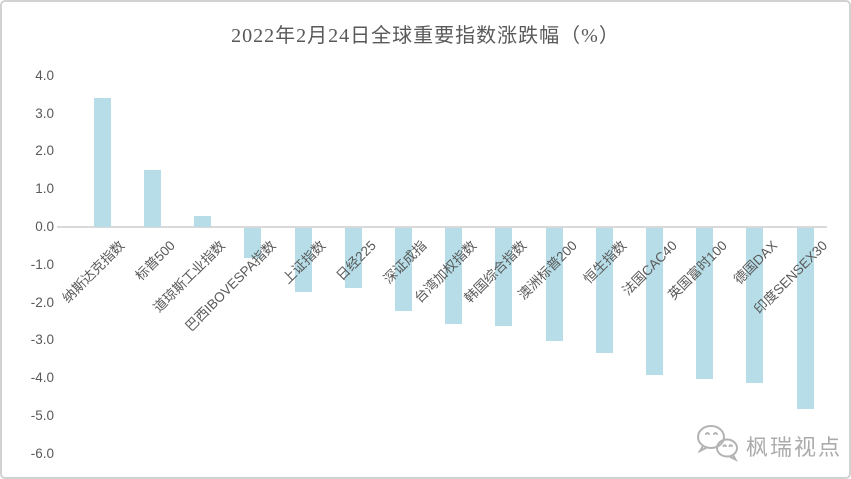 This screenshot has height=479, width=851. I want to click on watermark-text: 枫瑞视点, so click(794, 447).